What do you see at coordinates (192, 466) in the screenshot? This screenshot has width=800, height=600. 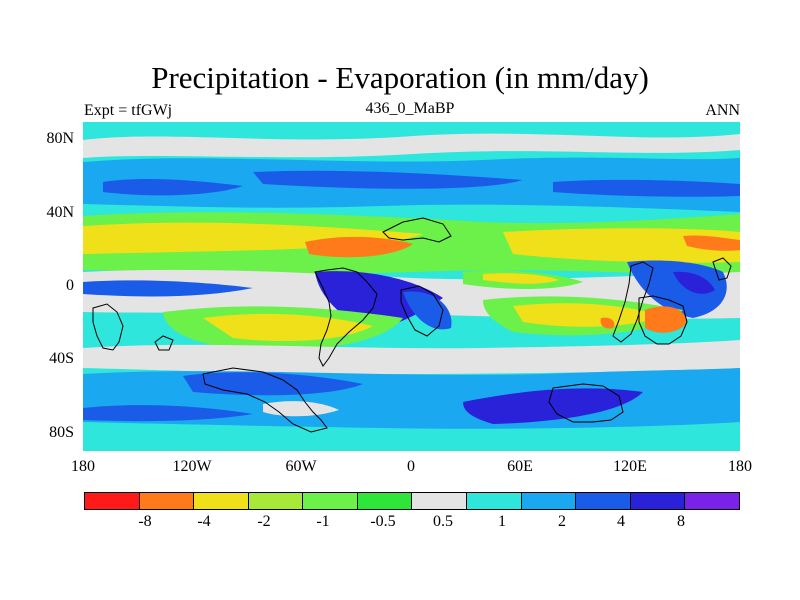 I see `x-tick-label: 120W` at bounding box center [192, 466].